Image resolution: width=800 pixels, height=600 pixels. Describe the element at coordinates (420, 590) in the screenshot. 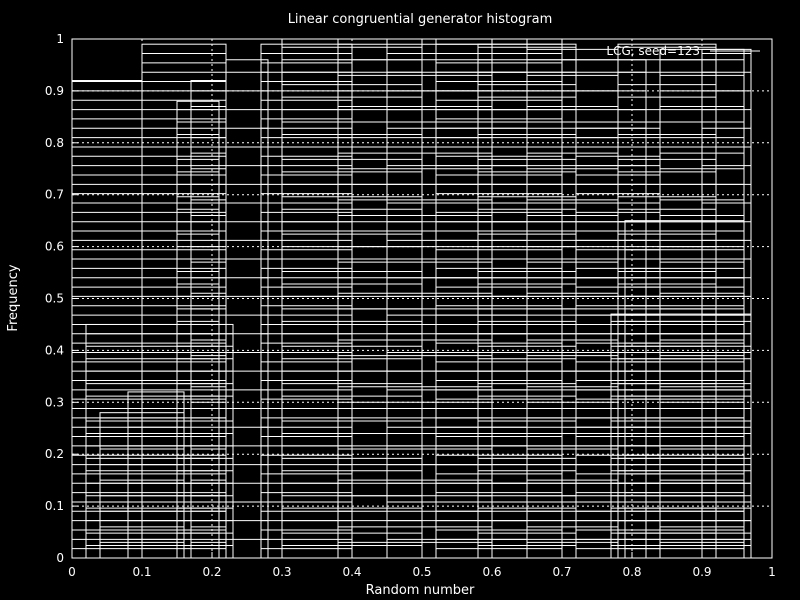

I see `x-axis-label: Random number` at that location.